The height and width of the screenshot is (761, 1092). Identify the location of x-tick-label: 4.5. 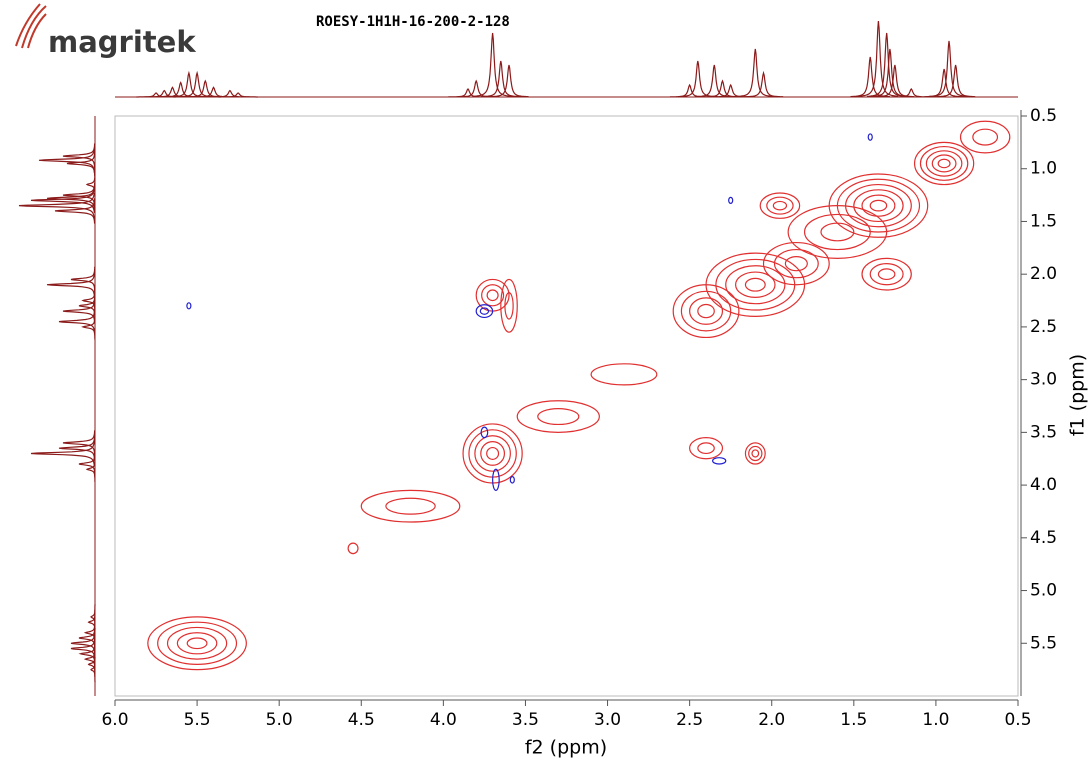
(361, 720).